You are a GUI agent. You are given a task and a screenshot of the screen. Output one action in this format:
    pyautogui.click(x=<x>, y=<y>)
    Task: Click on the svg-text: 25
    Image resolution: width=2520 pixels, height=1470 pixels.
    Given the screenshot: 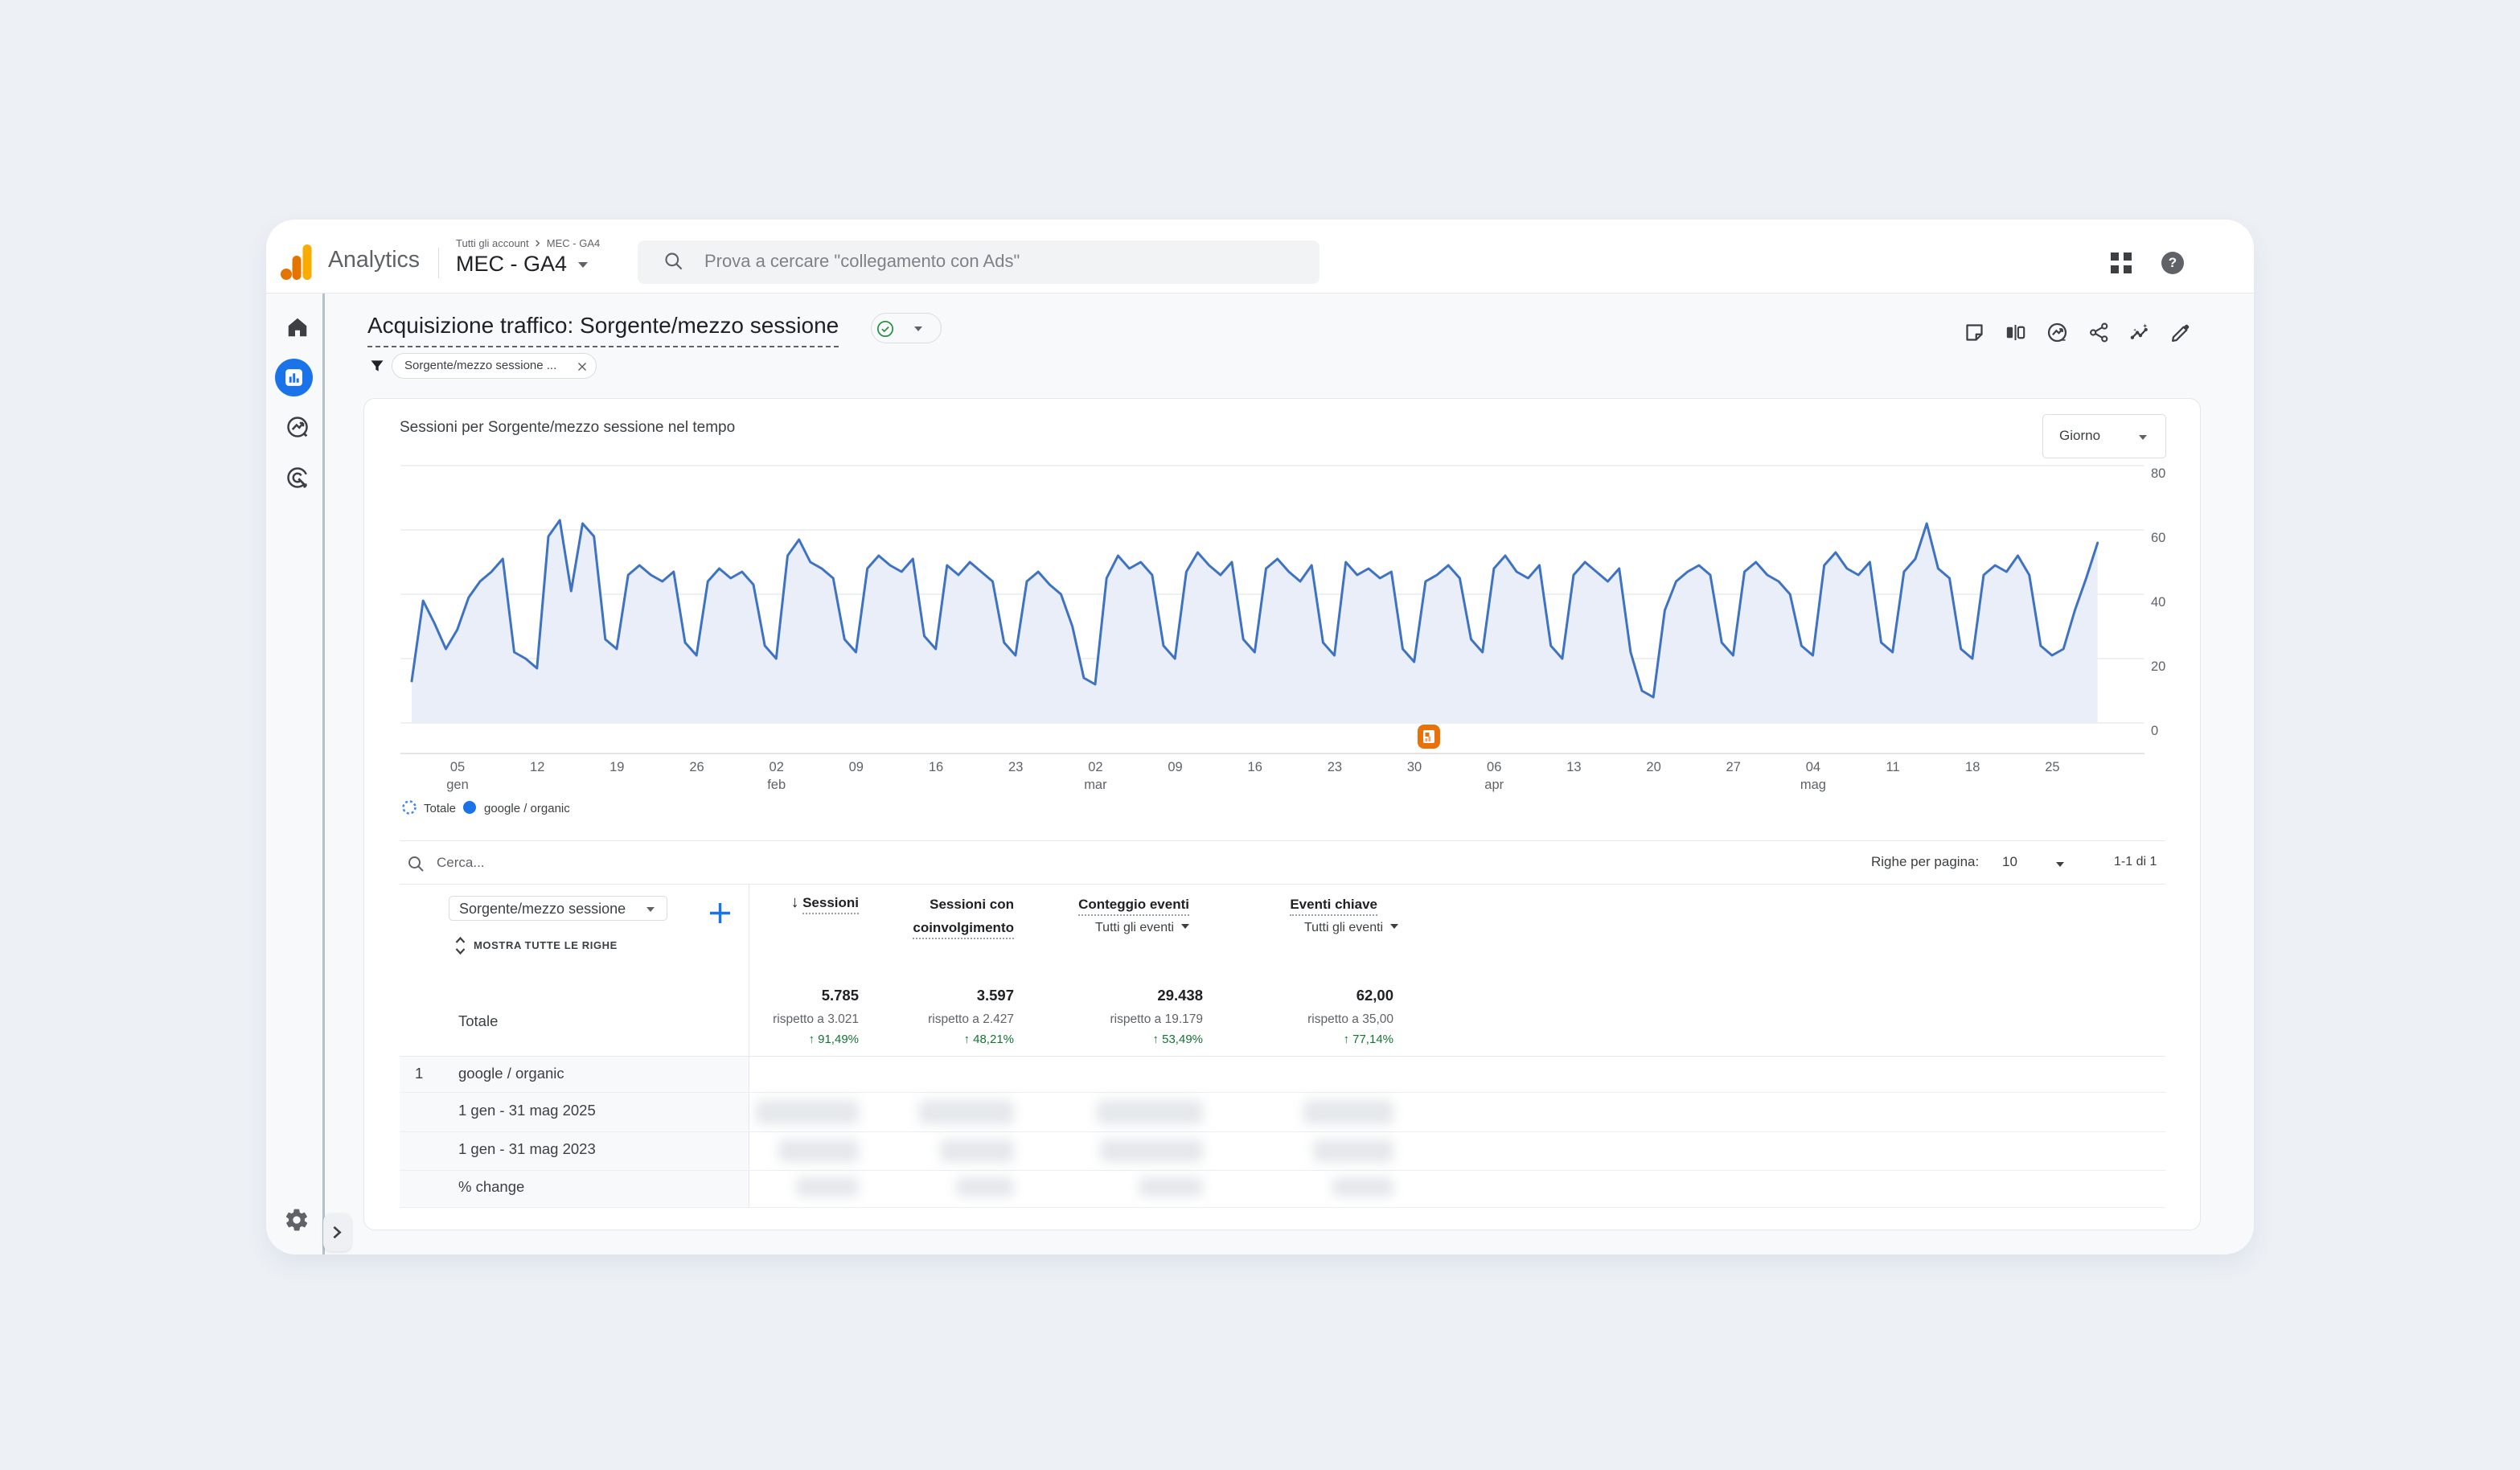 What is the action you would take?
    pyautogui.click(x=2052, y=767)
    